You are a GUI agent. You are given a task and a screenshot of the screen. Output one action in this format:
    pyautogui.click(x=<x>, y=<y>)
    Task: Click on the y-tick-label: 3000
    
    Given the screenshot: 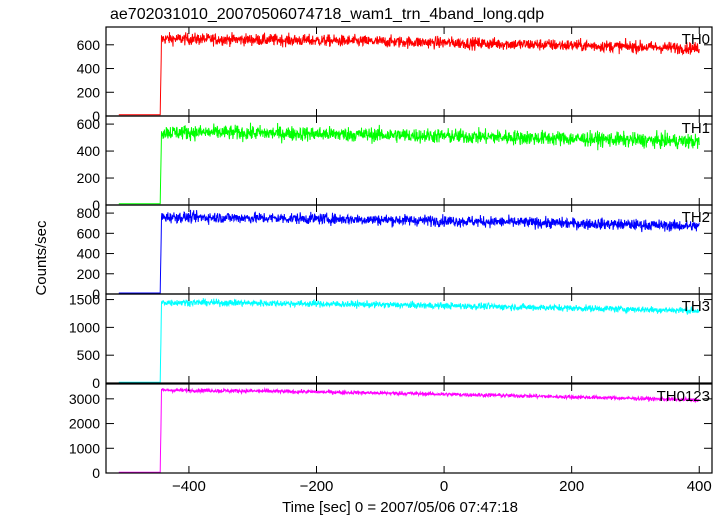 What is the action you would take?
    pyautogui.click(x=84, y=399)
    